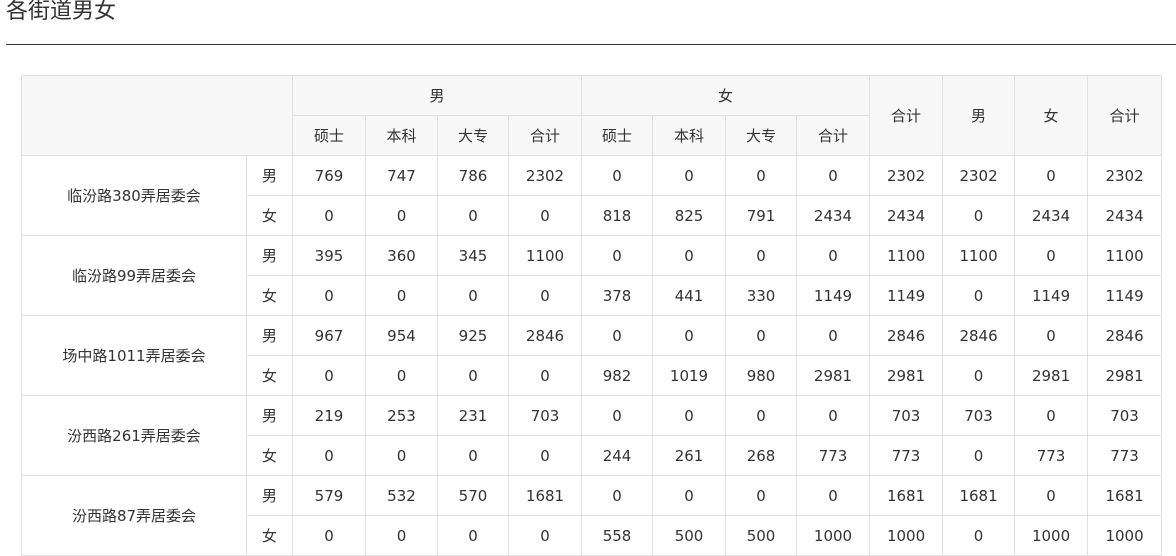  What do you see at coordinates (401, 255) in the screenshot?
I see `male-bachelor-cell: 360` at bounding box center [401, 255].